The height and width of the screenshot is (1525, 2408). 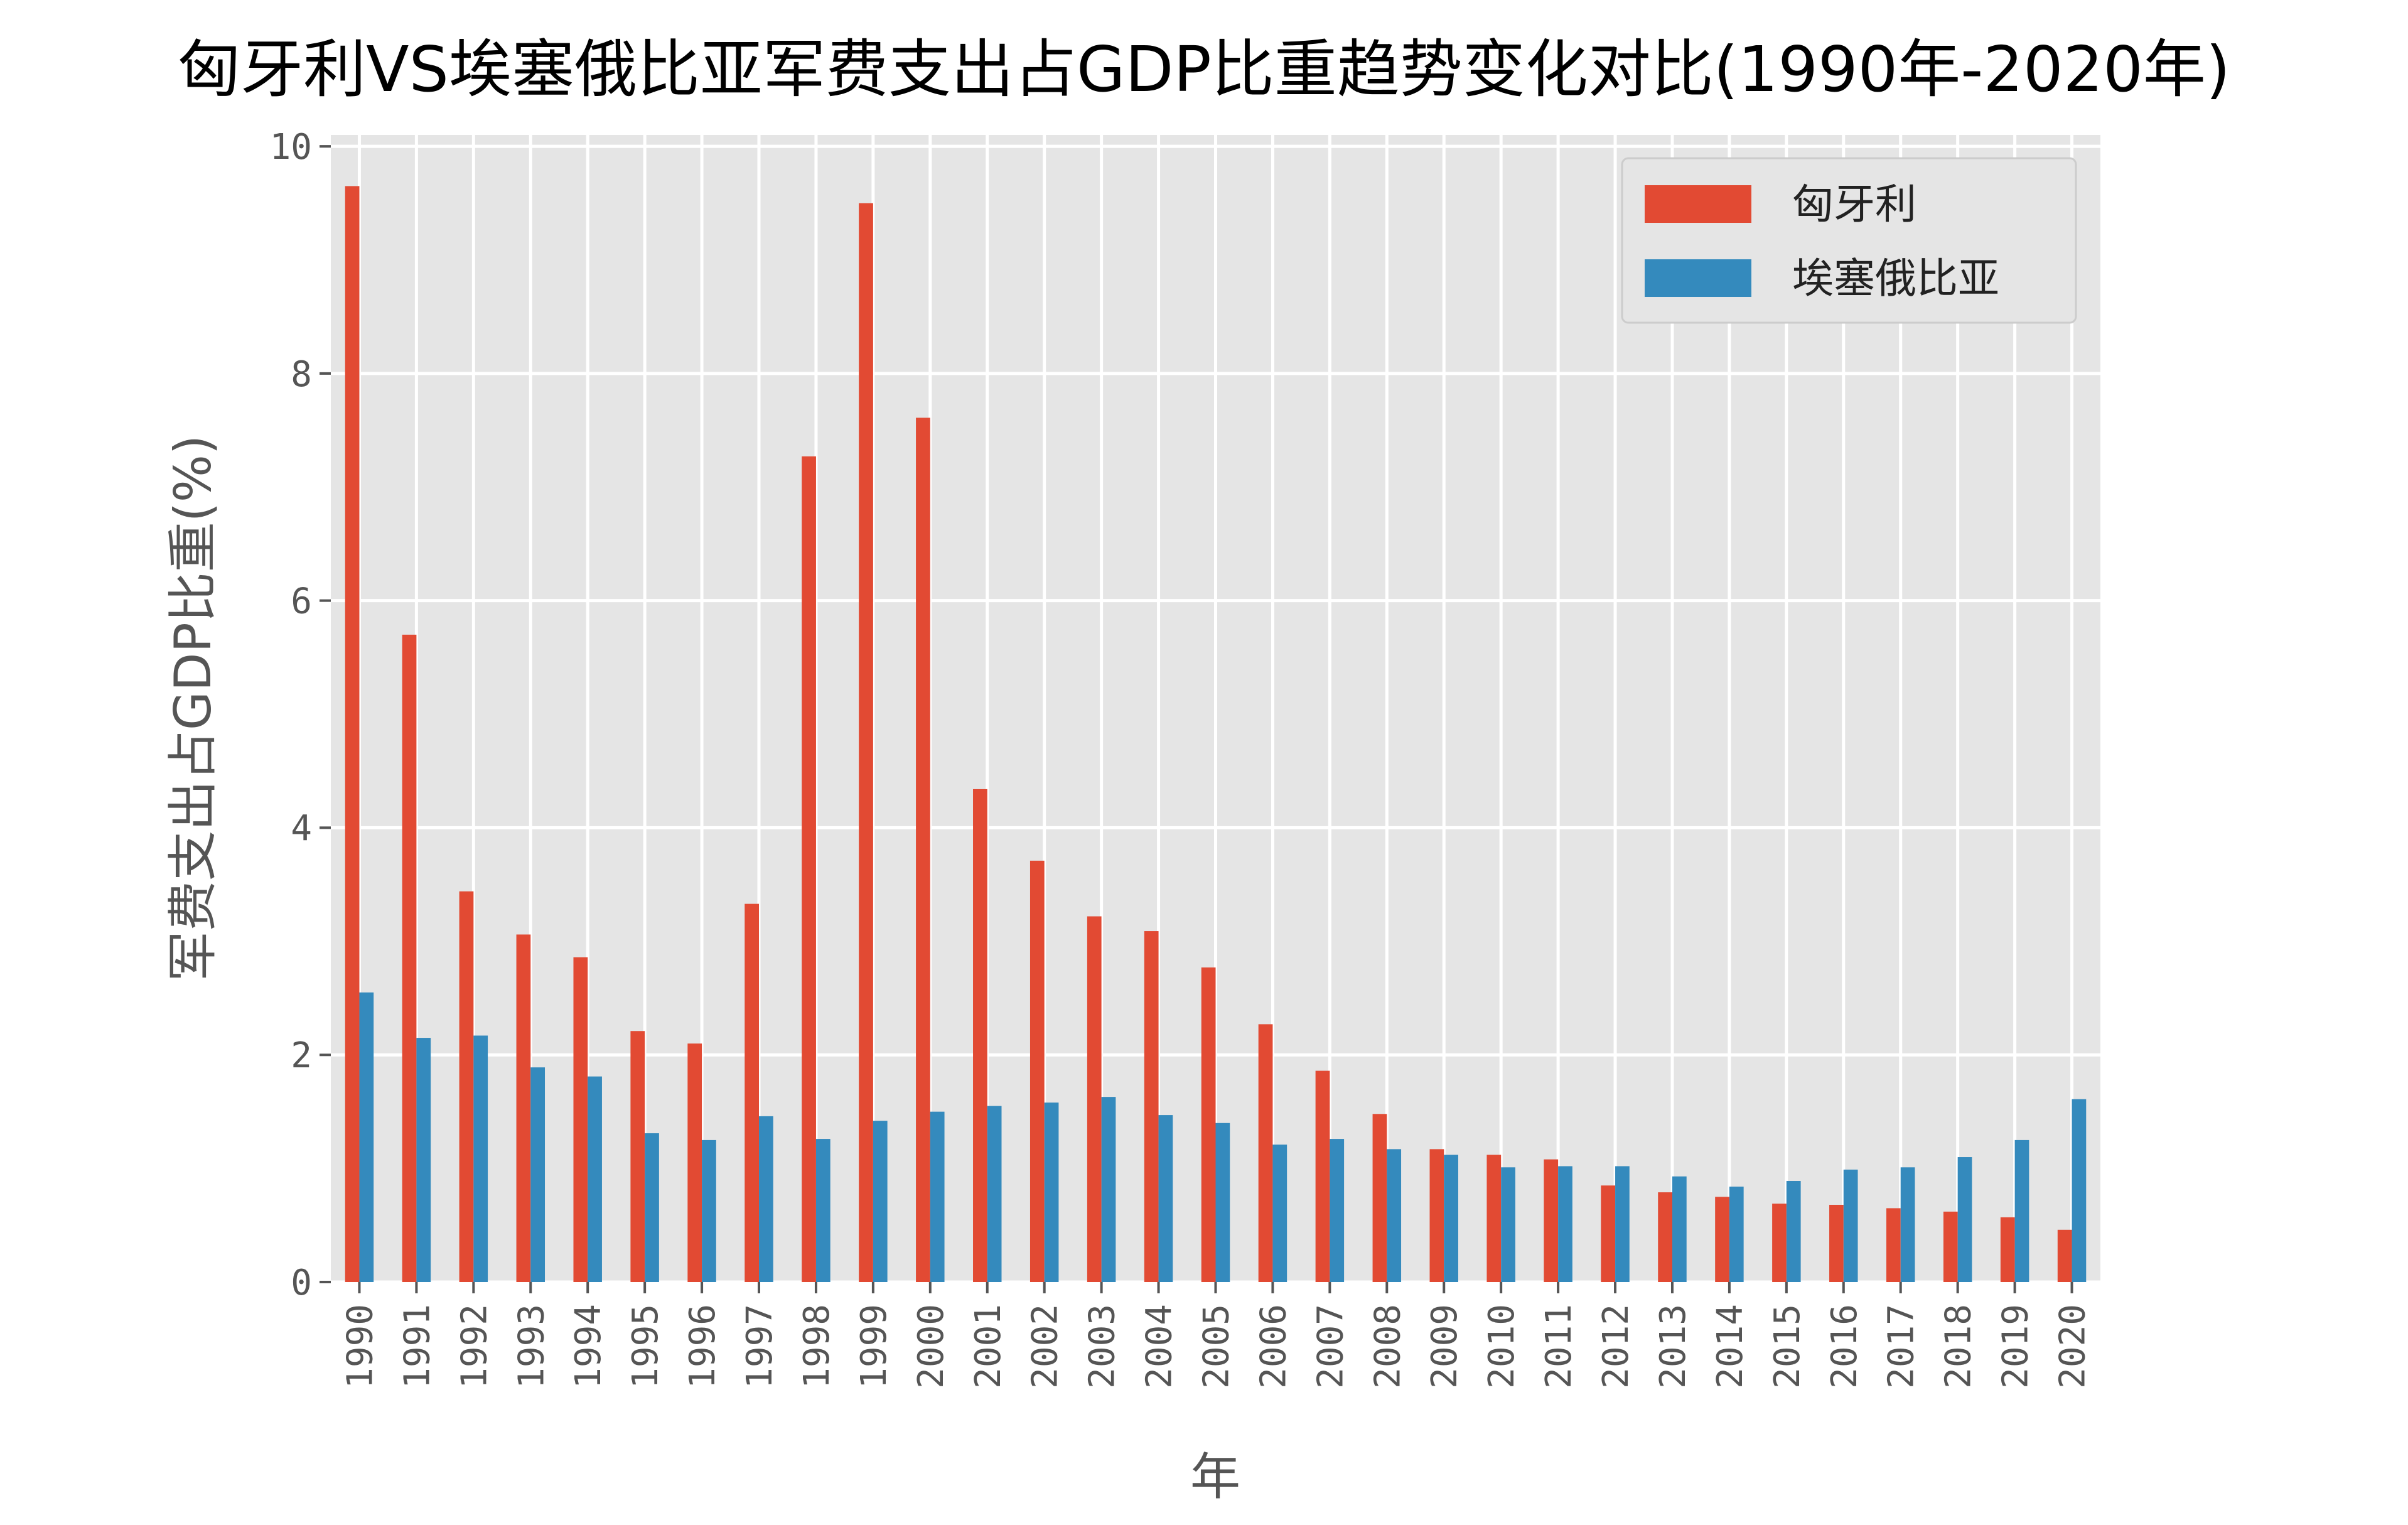 What do you see at coordinates (1895, 279) in the screenshot?
I see `legend-label-ethiopia: 埃塞俄比亚` at bounding box center [1895, 279].